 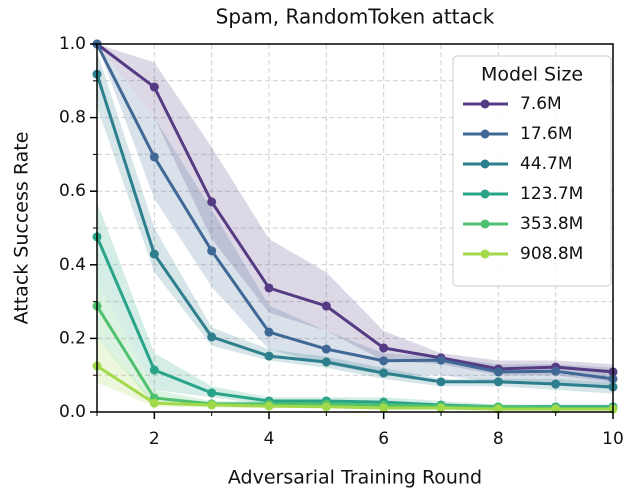 What do you see at coordinates (541, 104) in the screenshot?
I see `legend-label: 7.6M` at bounding box center [541, 104].